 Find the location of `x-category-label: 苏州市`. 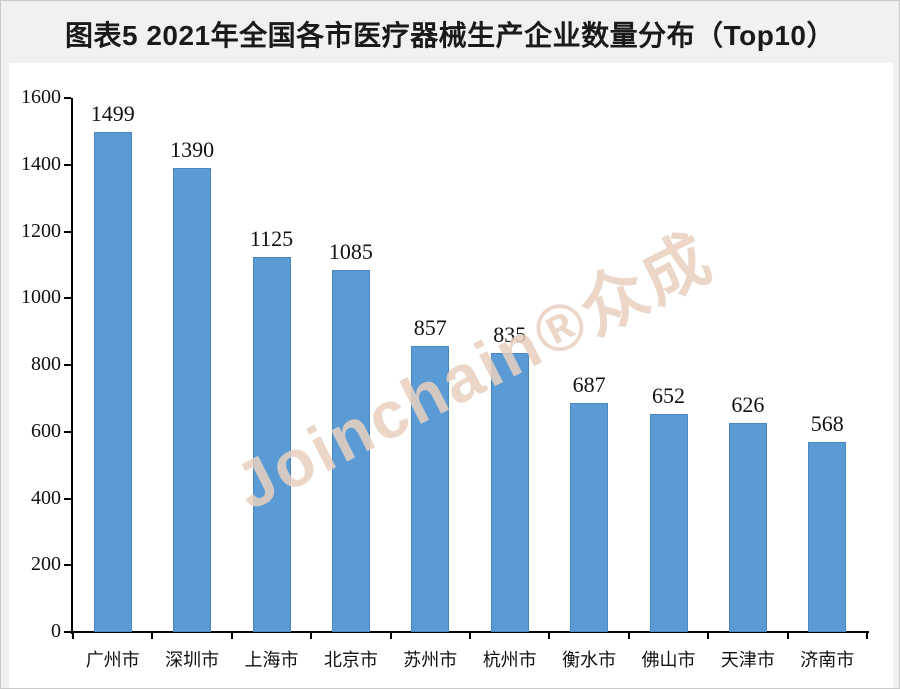

x-category-label: 苏州市 is located at coordinates (430, 660).